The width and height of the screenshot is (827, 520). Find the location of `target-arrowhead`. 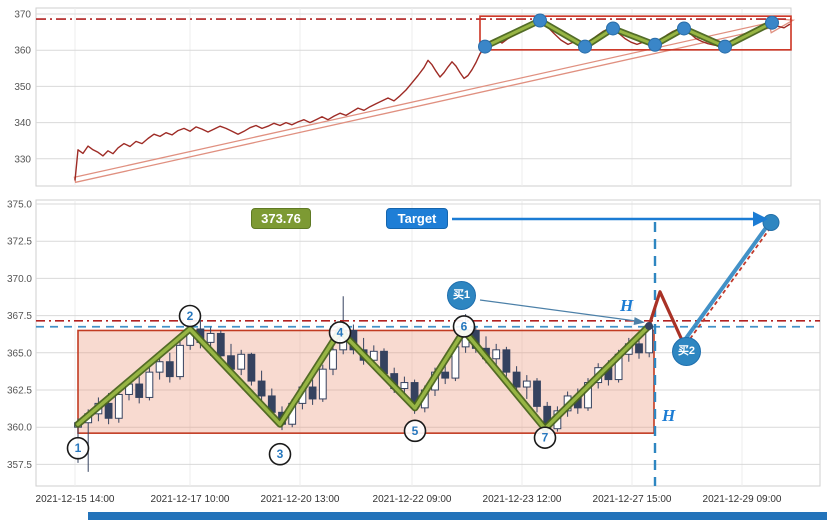

target-arrowhead is located at coordinates (760, 219).